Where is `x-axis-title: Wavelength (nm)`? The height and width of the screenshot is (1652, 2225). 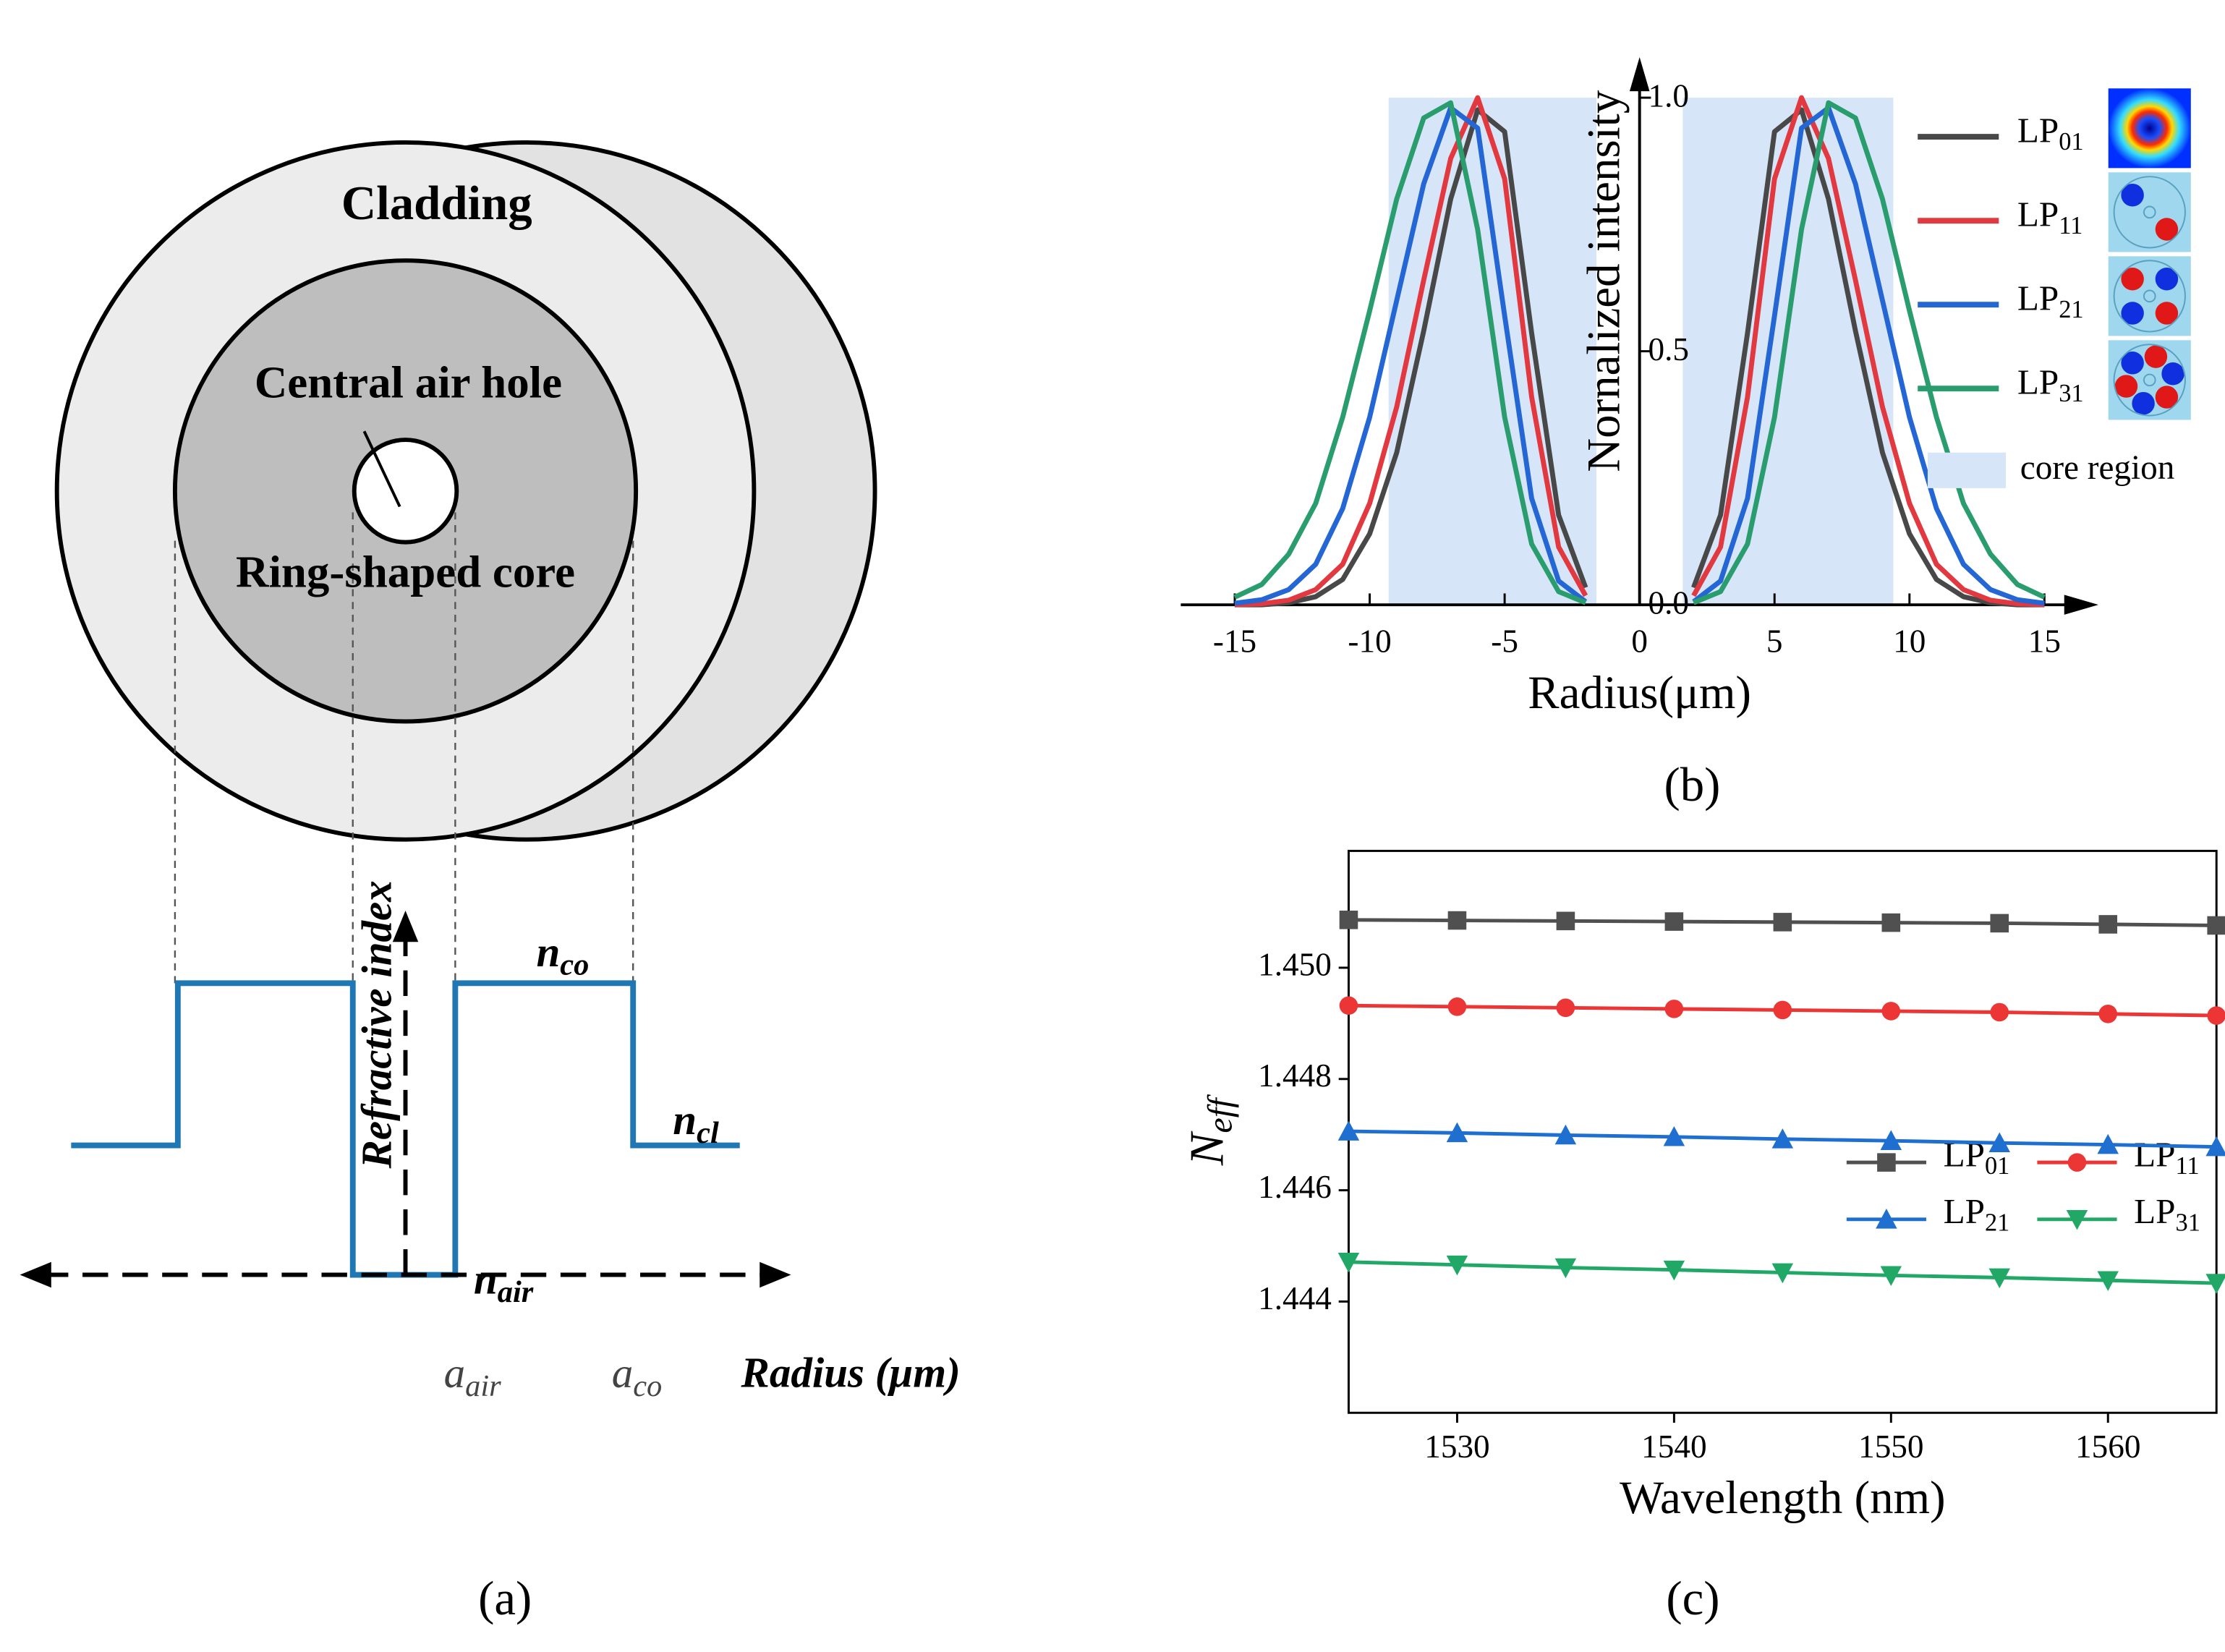
x-axis-title: Wavelength (nm) is located at coordinates (1783, 1498).